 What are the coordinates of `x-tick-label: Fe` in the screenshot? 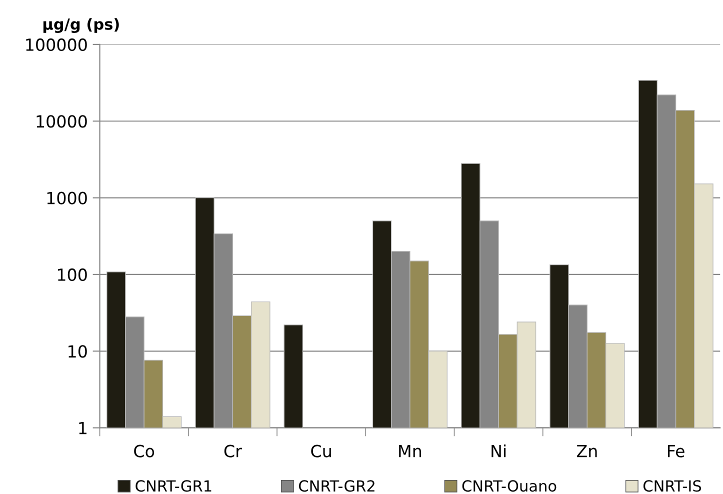 It's located at (676, 451).